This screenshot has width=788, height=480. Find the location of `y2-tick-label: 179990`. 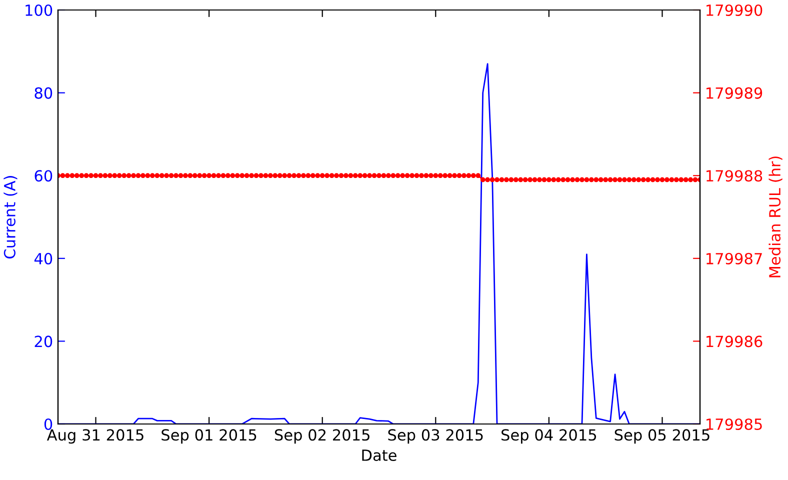

y2-tick-label: 179990 is located at coordinates (734, 10).